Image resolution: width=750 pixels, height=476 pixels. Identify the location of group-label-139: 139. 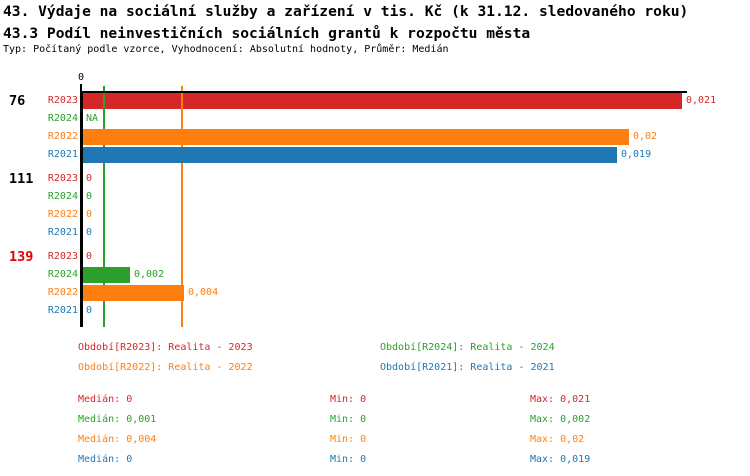
(21, 257).